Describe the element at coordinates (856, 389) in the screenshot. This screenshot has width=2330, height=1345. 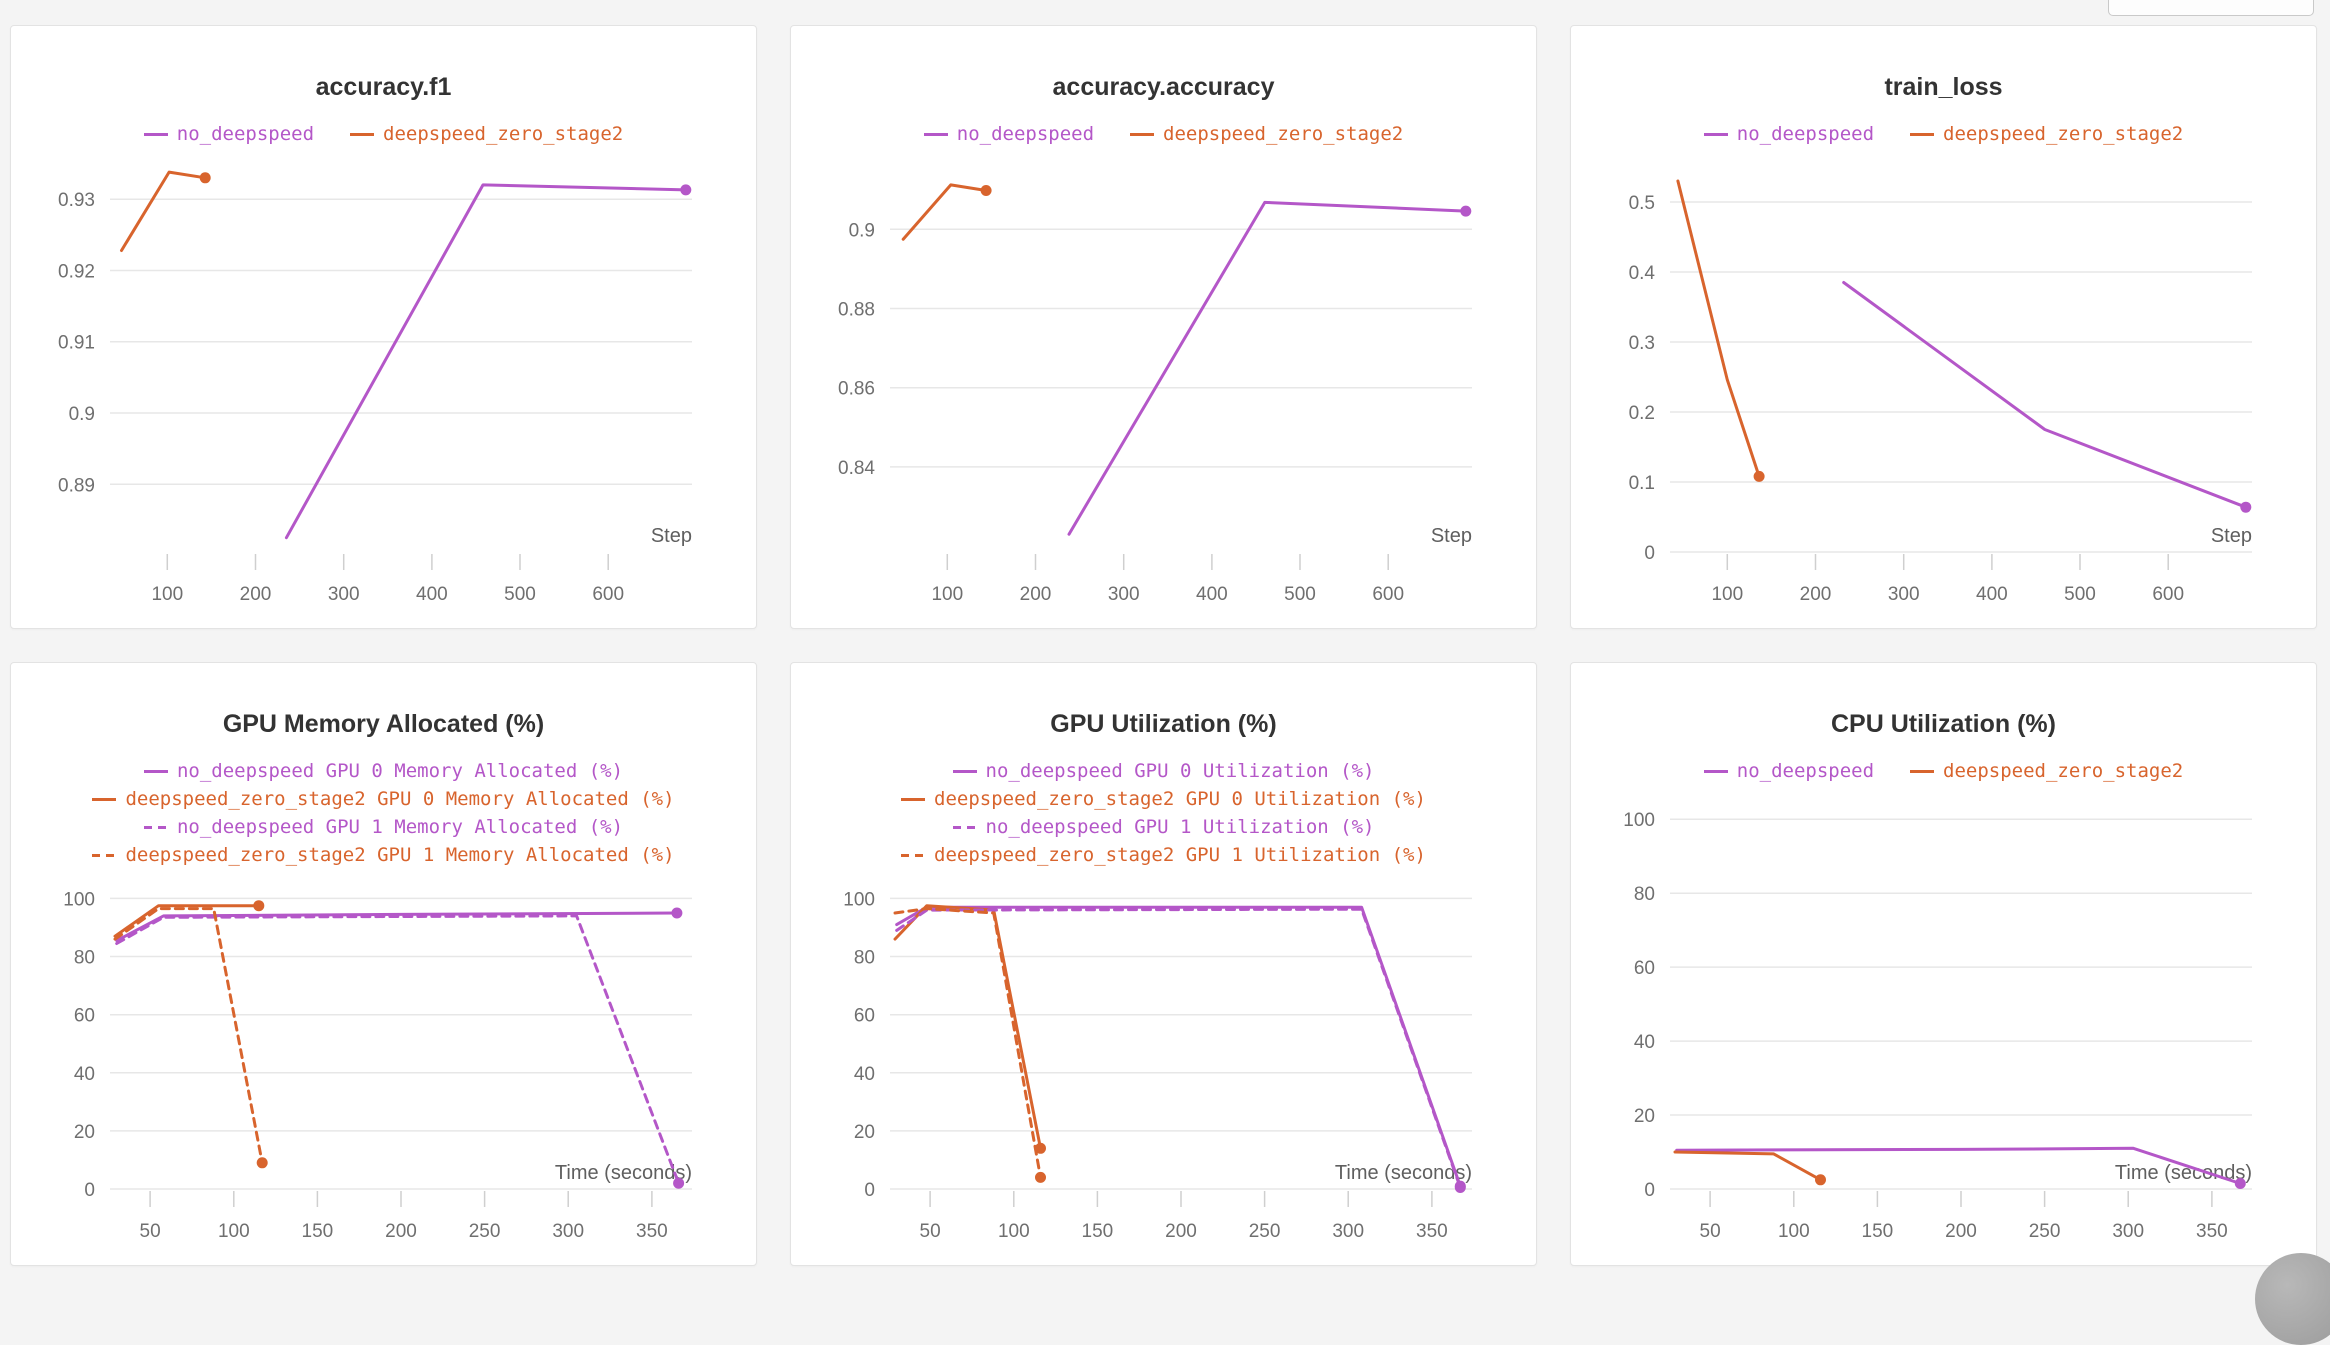
I see `svg-text: 0.86` at that location.